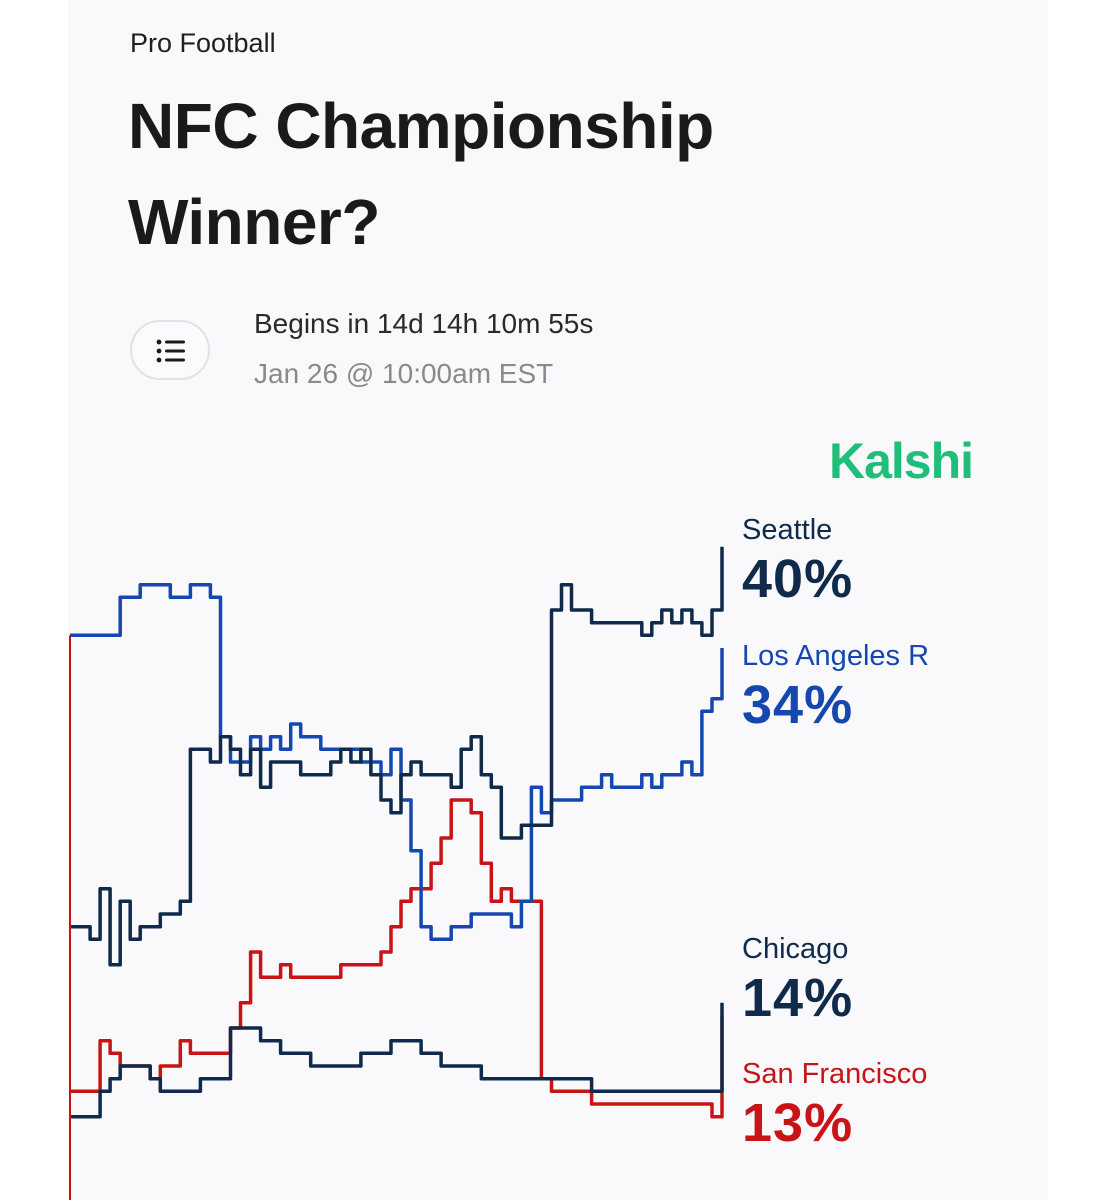 The width and height of the screenshot is (1116, 1200). Describe the element at coordinates (404, 373) in the screenshot. I see `event-date: Jan 26 @ 10:00am EST` at that location.